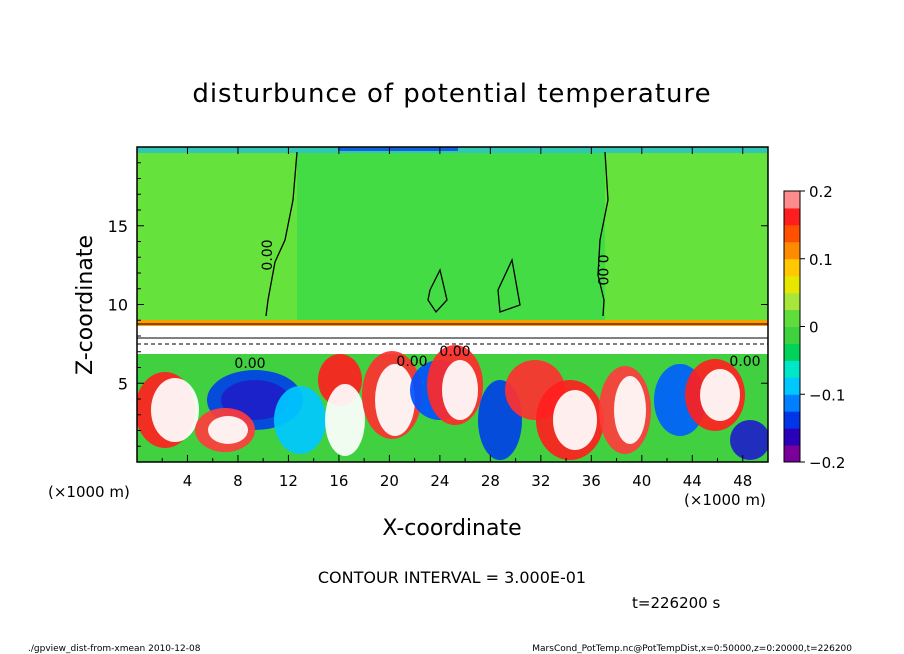 The width and height of the screenshot is (904, 654). I want to click on x-tick-label: 44, so click(692, 481).